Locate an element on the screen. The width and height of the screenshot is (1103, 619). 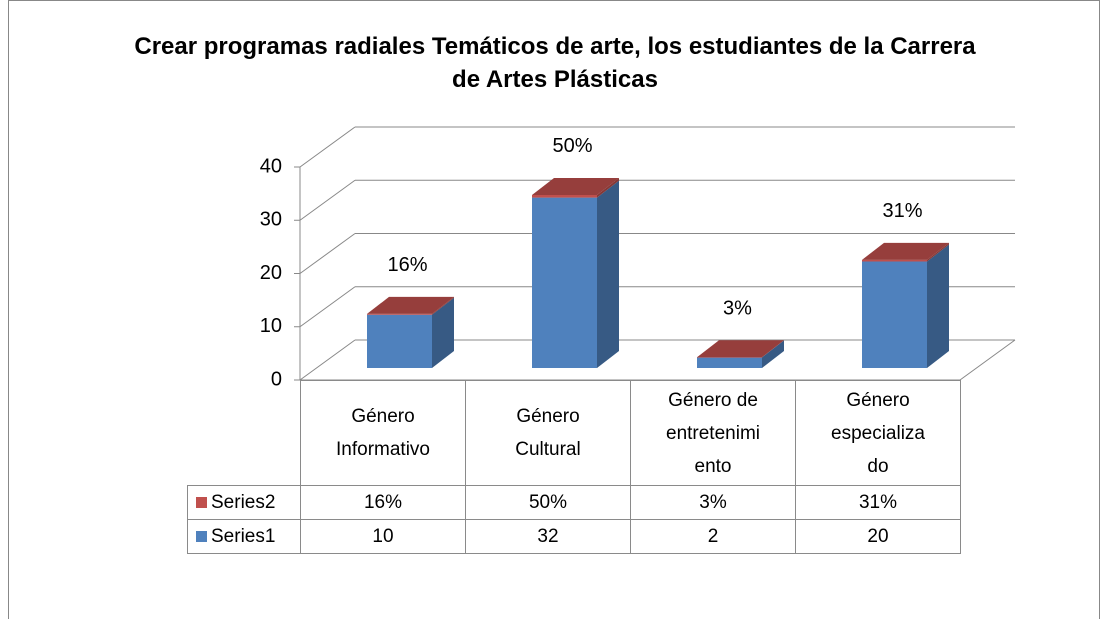
y-tick-label: 0 is located at coordinates (276, 379).